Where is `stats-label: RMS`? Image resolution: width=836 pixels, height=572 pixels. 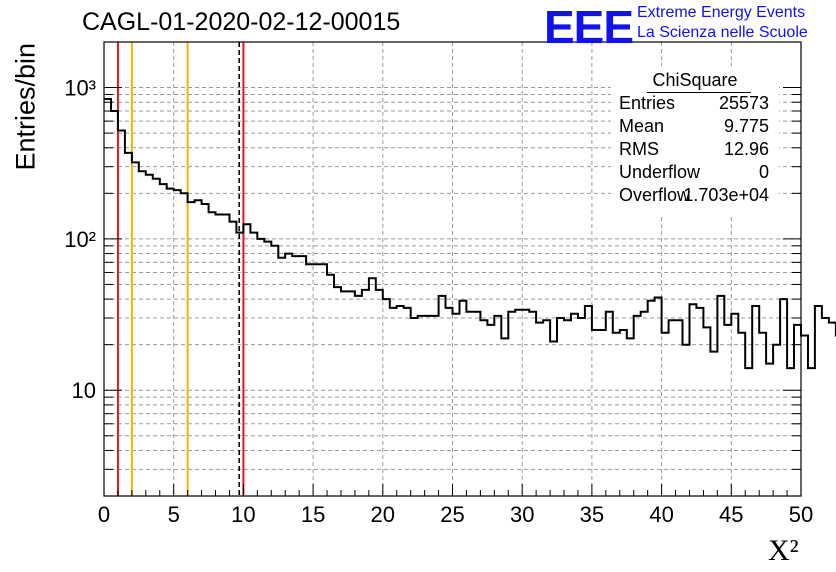 stats-label: RMS is located at coordinates (639, 149).